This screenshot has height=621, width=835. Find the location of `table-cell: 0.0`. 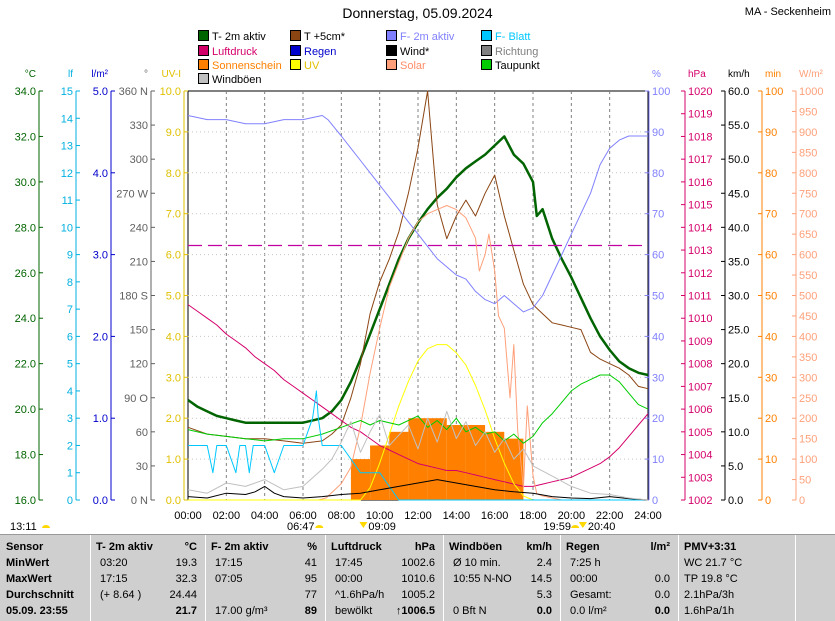

table-cell: 0.0 is located at coordinates (662, 595).